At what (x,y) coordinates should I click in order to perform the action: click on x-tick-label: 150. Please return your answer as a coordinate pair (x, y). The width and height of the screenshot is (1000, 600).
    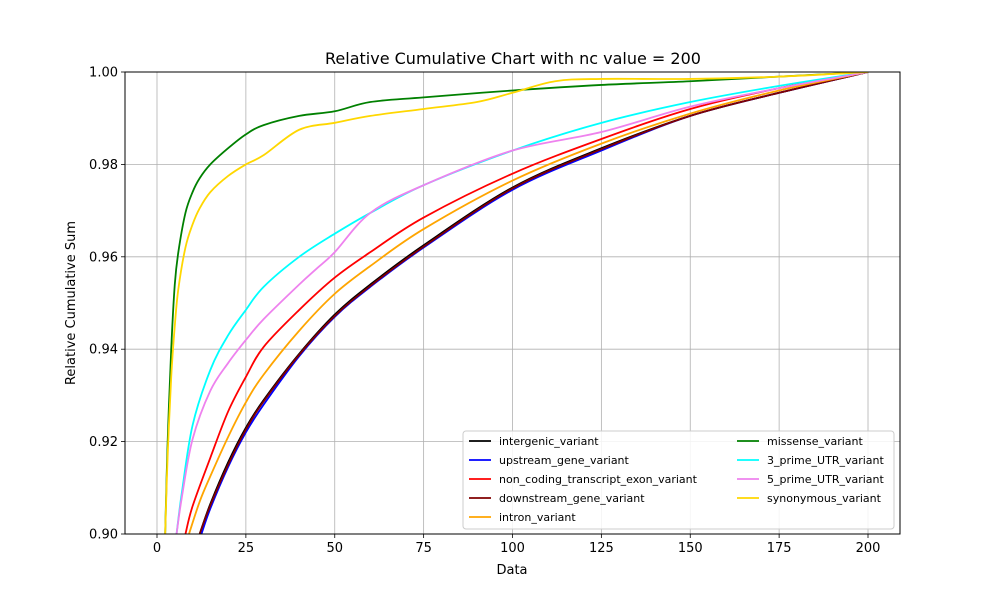
    Looking at the image, I should click on (690, 548).